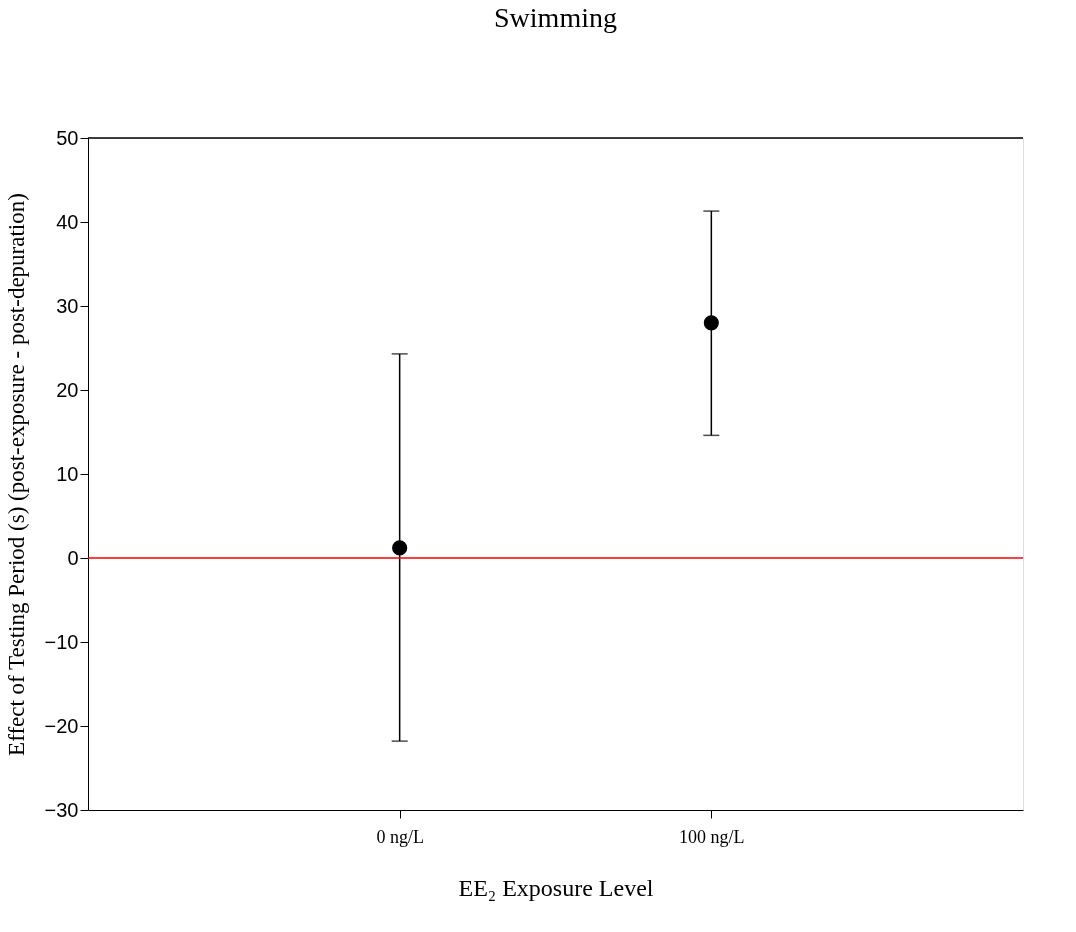  What do you see at coordinates (61, 725) in the screenshot?
I see `y-tick-label: −20` at bounding box center [61, 725].